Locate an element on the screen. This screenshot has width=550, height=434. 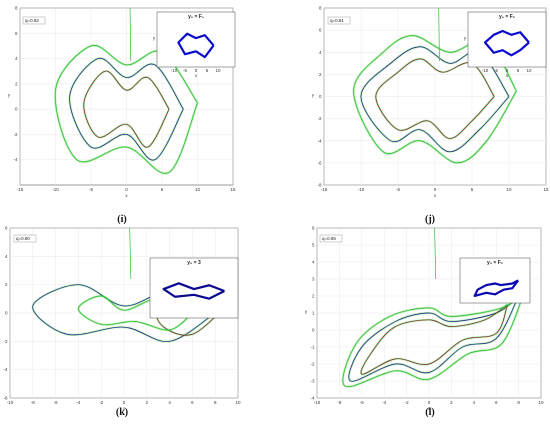
q-label-box-i is located at coordinates (34, 20).